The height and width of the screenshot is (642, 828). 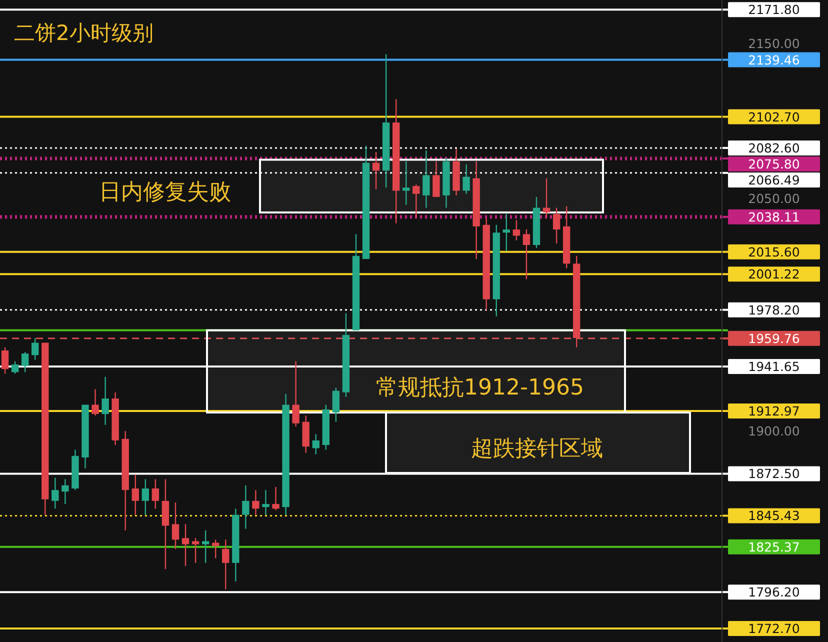 I want to click on band-label: 常规抵抗1912-1965, so click(x=480, y=387).